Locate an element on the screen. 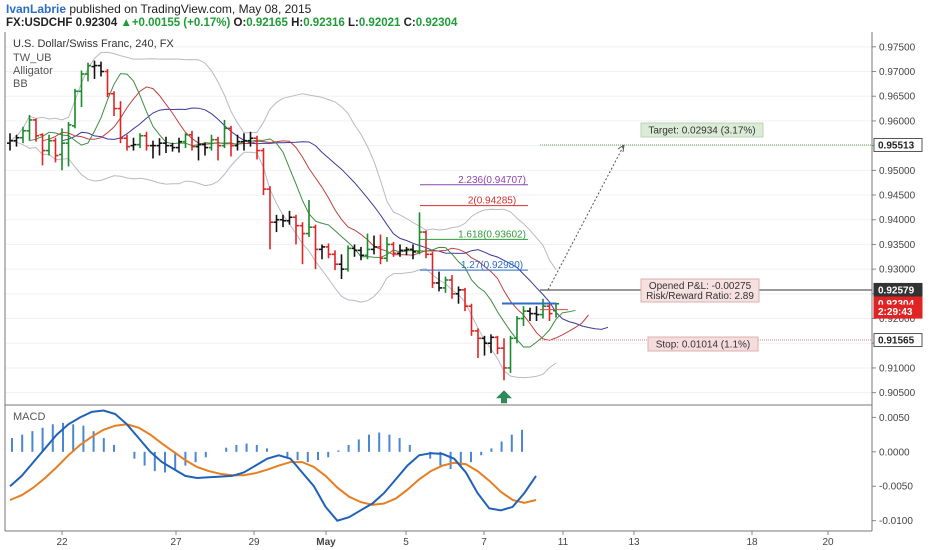  price-tick-label: 0.96500 is located at coordinates (897, 97).